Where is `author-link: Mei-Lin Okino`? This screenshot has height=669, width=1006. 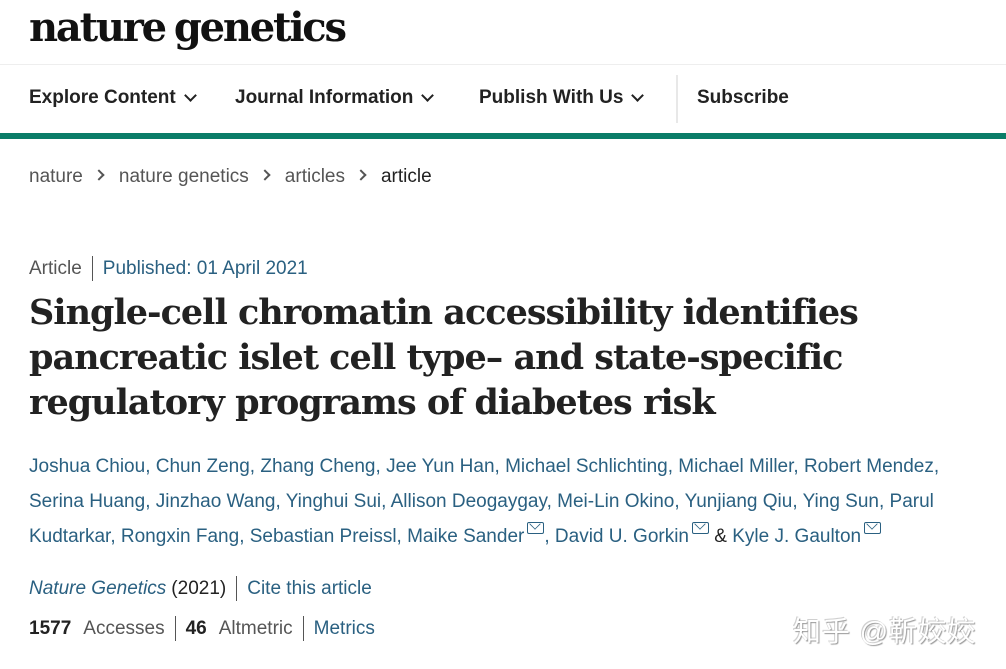 author-link: Mei-Lin Okino is located at coordinates (616, 501).